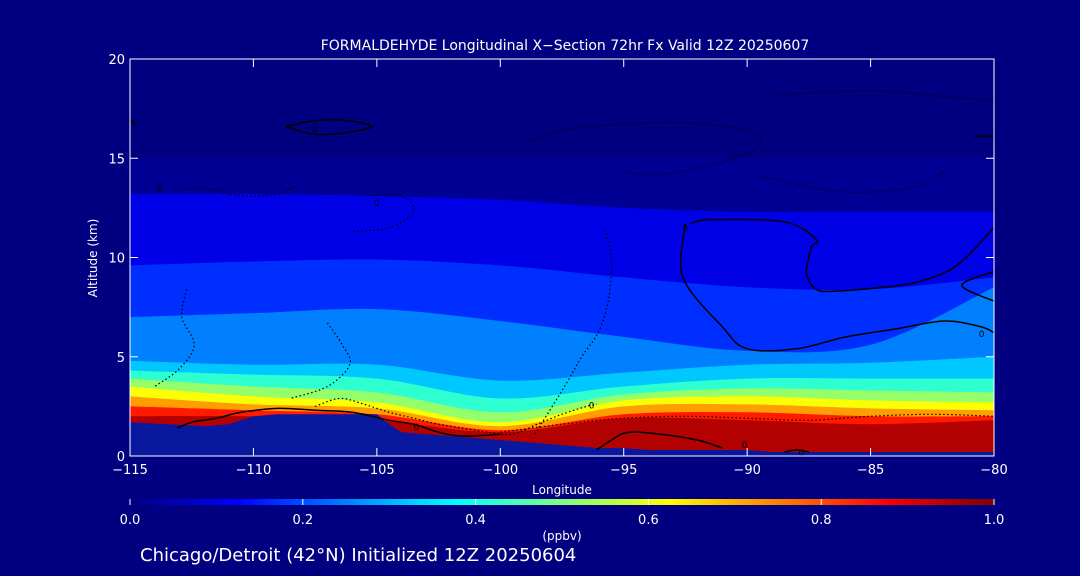 The height and width of the screenshot is (576, 1080). Describe the element at coordinates (623, 470) in the screenshot. I see `x-tick-label: −95` at that location.